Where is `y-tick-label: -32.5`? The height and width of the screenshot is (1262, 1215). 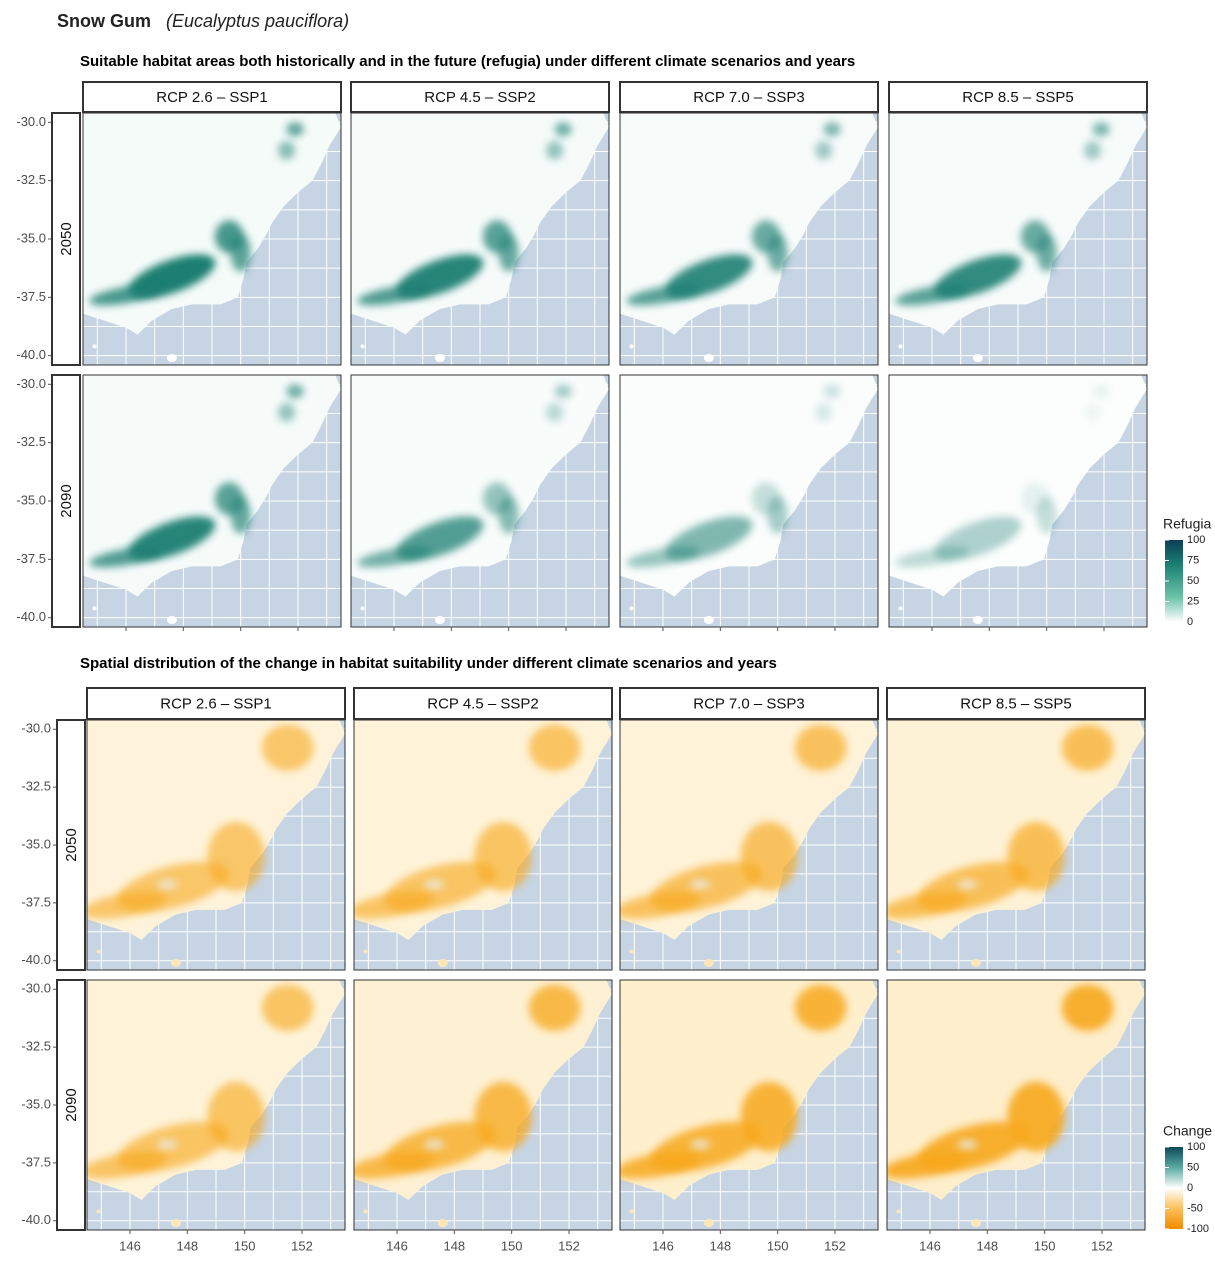 y-tick-label: -32.5 is located at coordinates (36, 1046).